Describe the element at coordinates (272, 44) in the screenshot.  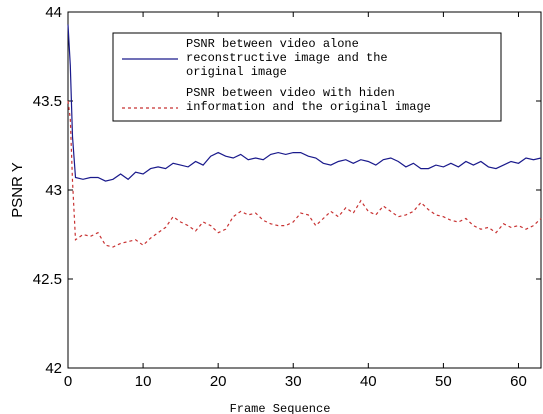
I see `legend-label-1: PSNR between video alone` at that location.